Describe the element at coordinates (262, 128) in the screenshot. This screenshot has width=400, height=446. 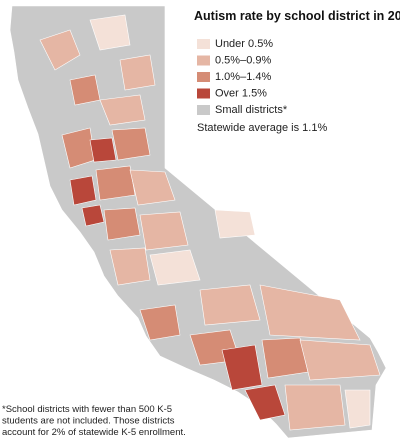
I see `statewide-note: Statewide average is 1.1%` at that location.